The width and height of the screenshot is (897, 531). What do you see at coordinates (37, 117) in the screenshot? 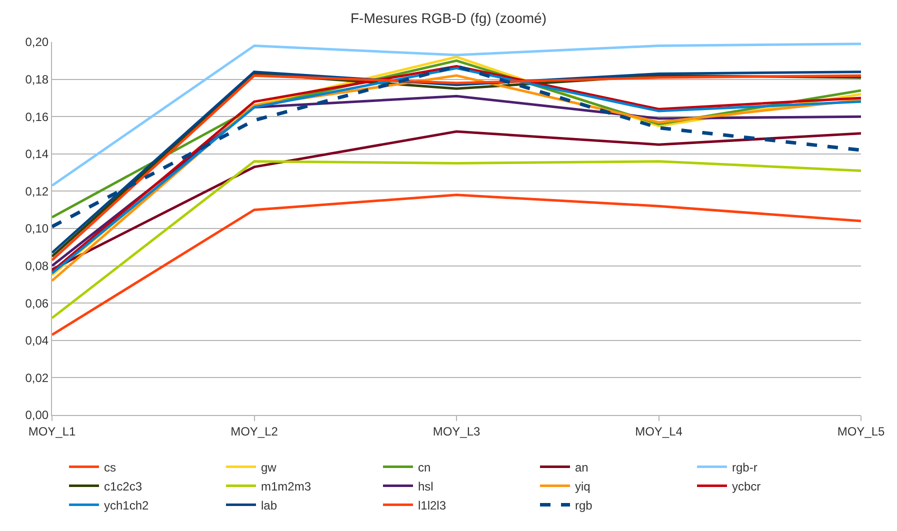
I see `y-tick-label: 0,16` at bounding box center [37, 117].